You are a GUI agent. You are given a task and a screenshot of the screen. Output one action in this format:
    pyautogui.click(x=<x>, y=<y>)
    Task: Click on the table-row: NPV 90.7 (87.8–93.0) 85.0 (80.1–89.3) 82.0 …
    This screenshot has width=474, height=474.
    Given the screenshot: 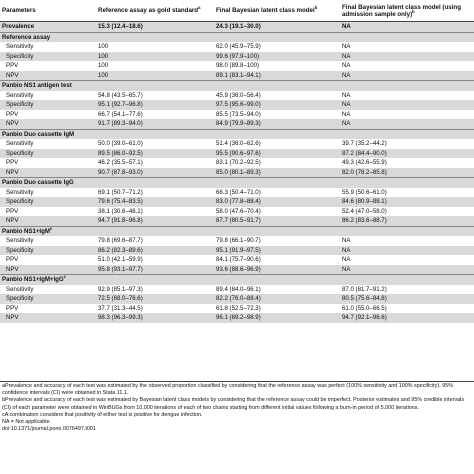 What is the action you would take?
    pyautogui.click(x=237, y=172)
    